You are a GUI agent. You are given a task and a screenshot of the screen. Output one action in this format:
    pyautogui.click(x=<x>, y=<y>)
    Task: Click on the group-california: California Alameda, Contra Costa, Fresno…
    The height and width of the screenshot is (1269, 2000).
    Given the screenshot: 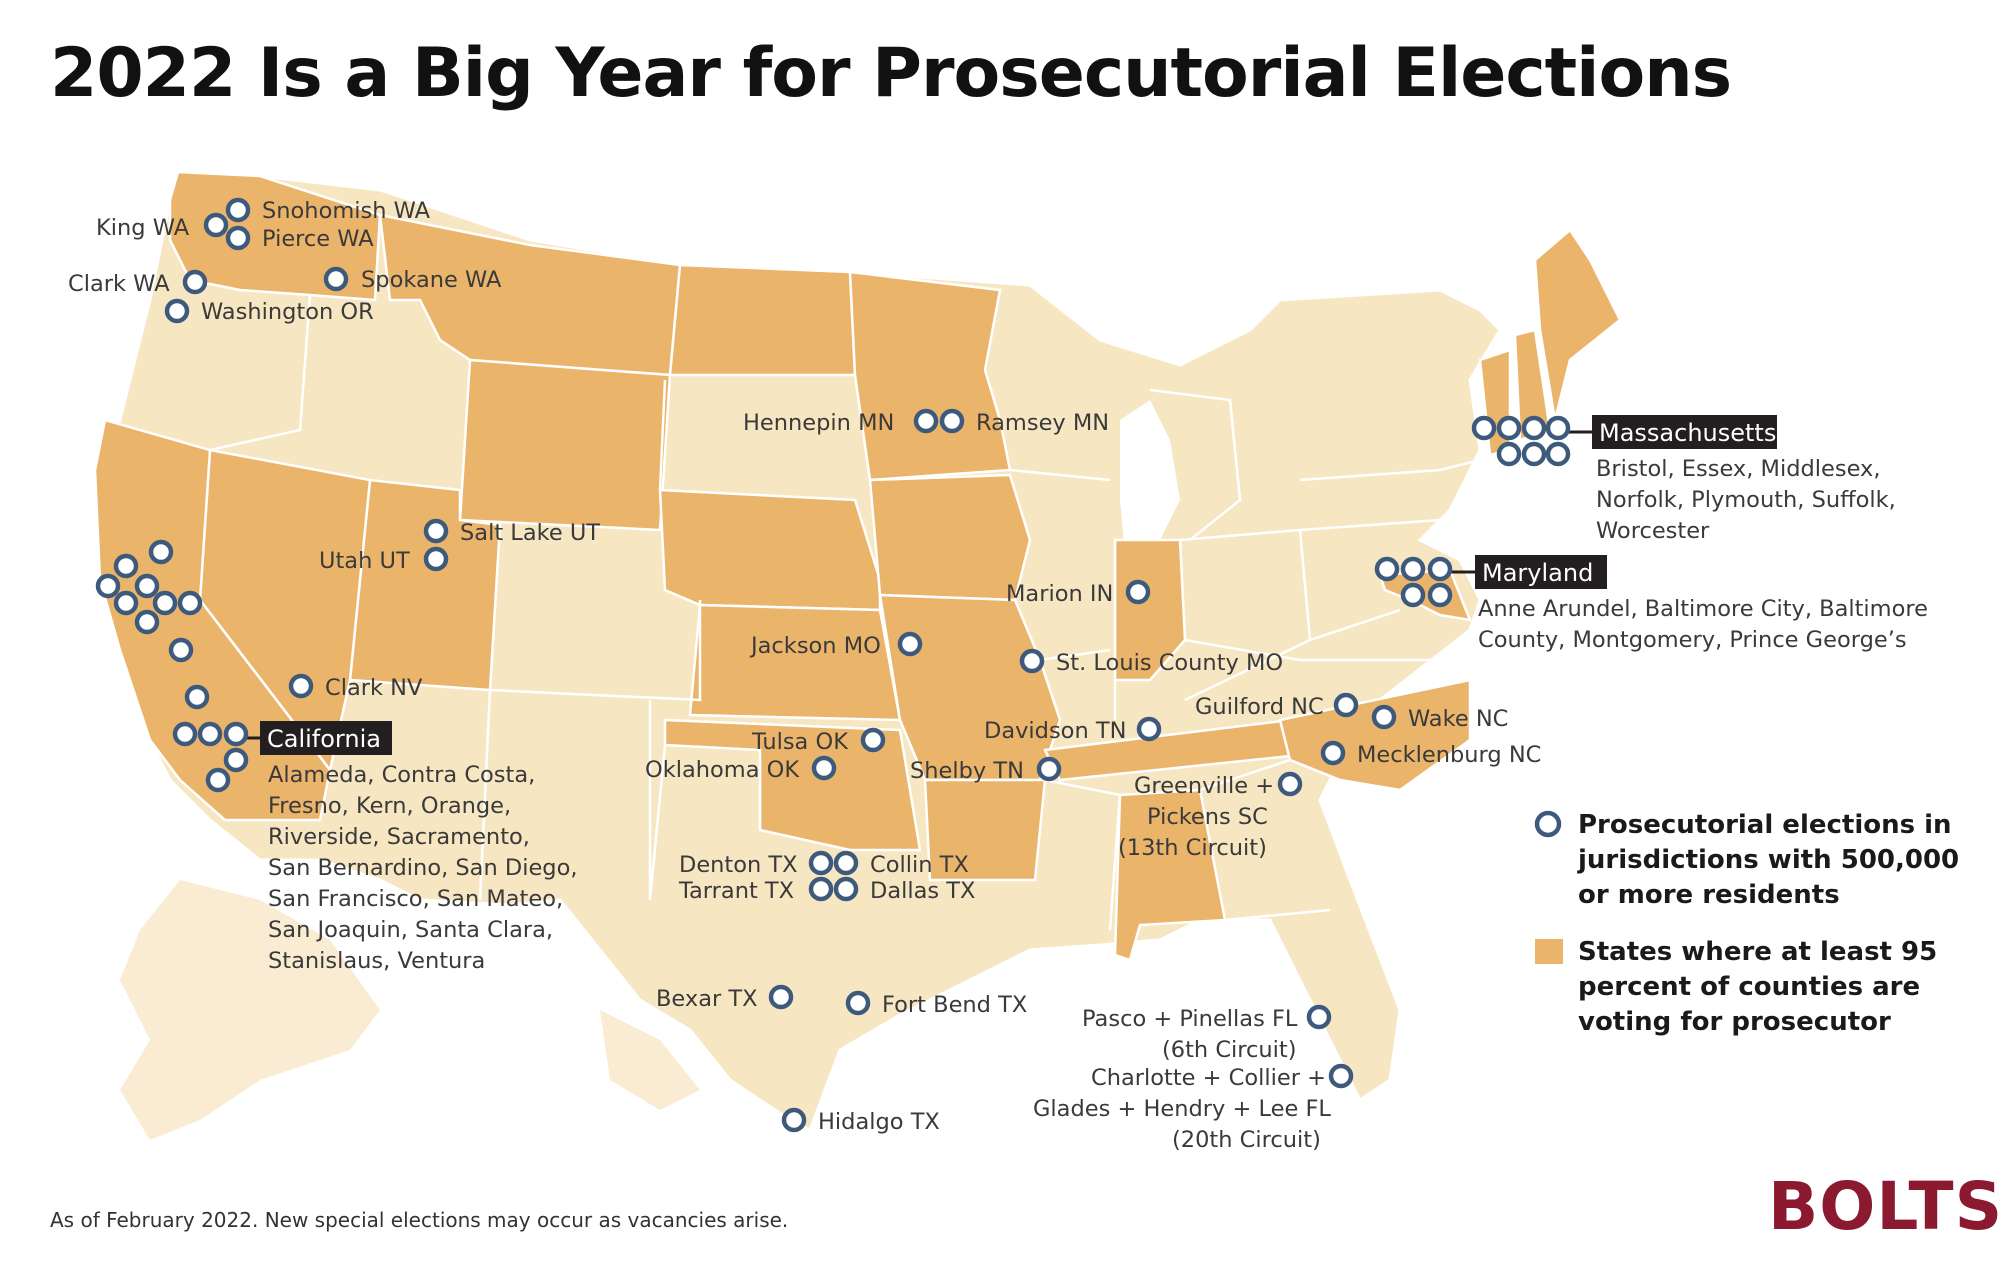 What is the action you would take?
    pyautogui.click(x=419, y=847)
    